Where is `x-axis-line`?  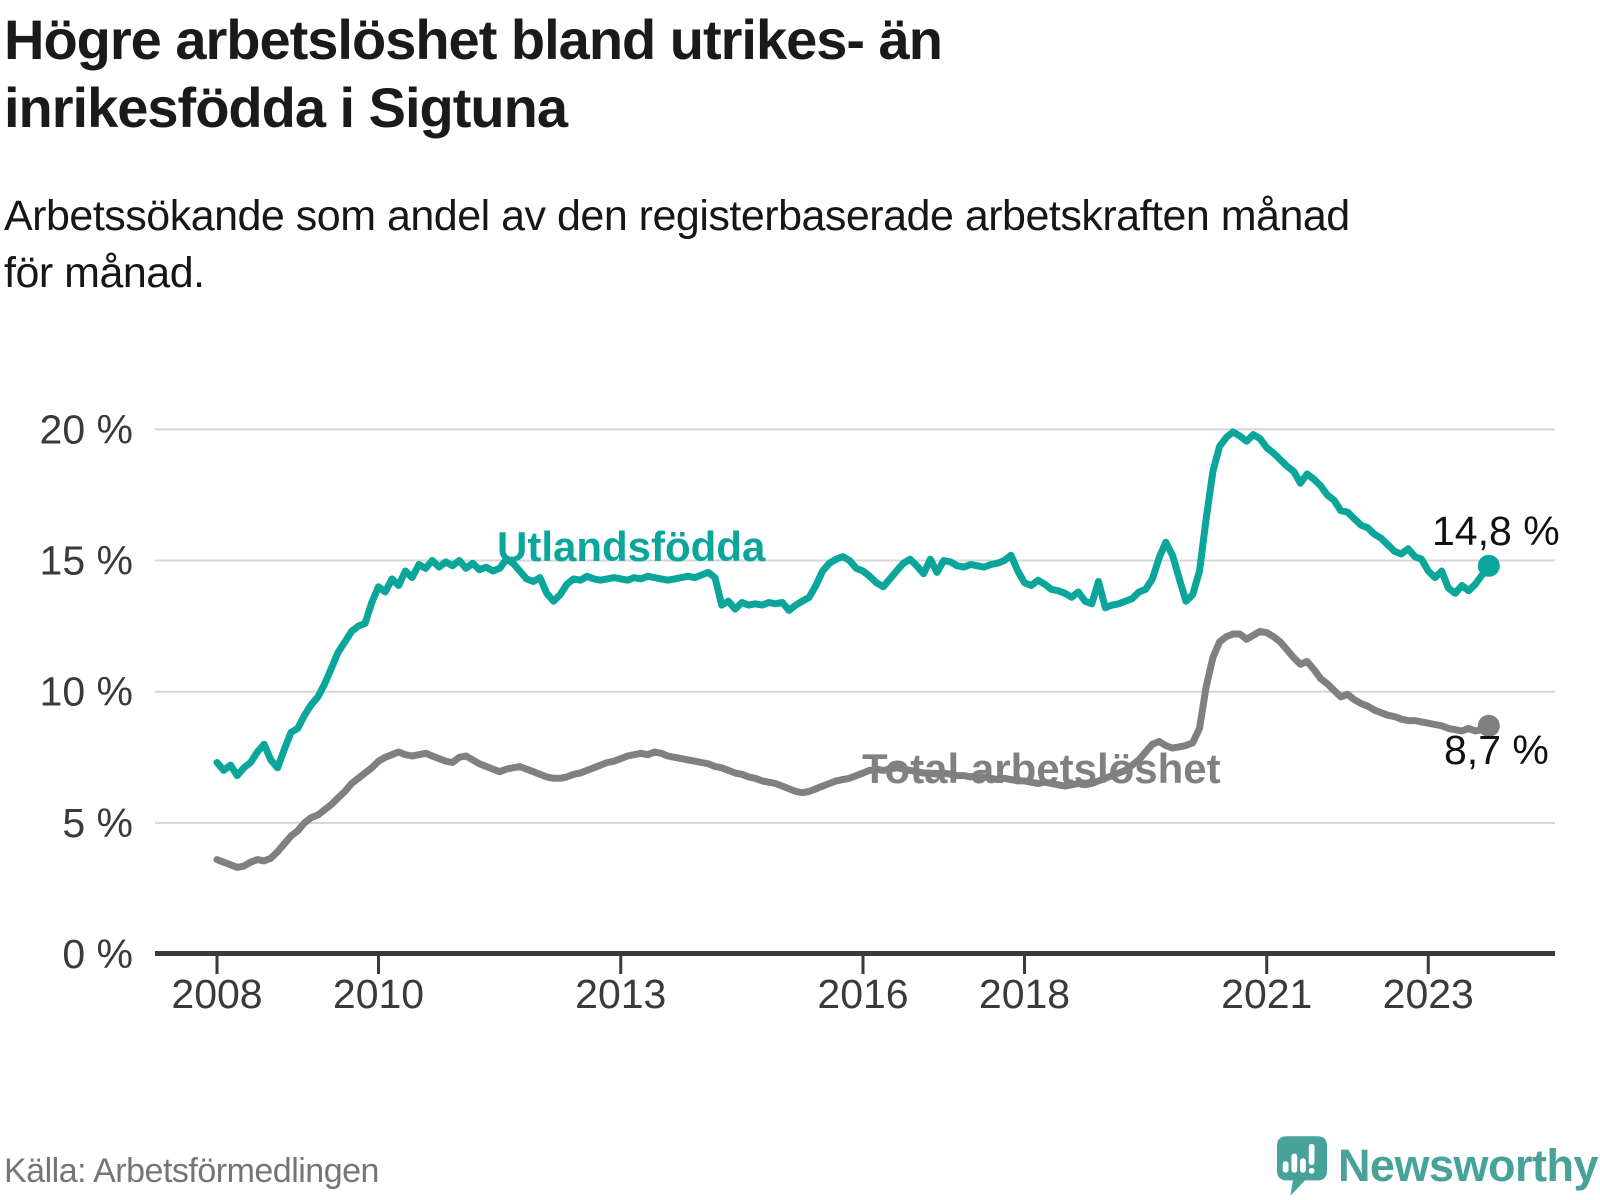
x-axis-line is located at coordinates (855, 953).